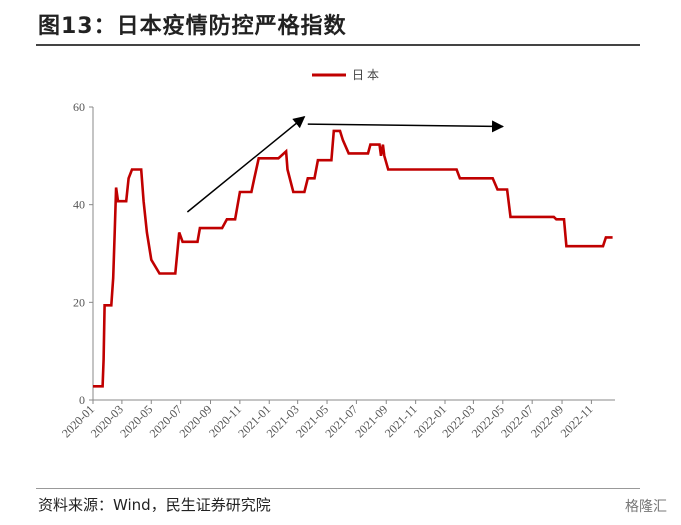 This screenshot has height=525, width=681. What do you see at coordinates (577, 421) in the screenshot?
I see `x-tick-label: 2022-11` at bounding box center [577, 421].